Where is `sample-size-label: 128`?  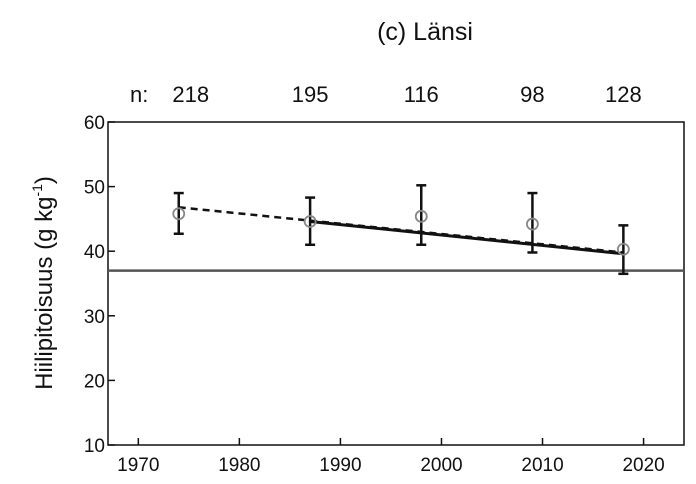
sample-size-label: 128 is located at coordinates (623, 94).